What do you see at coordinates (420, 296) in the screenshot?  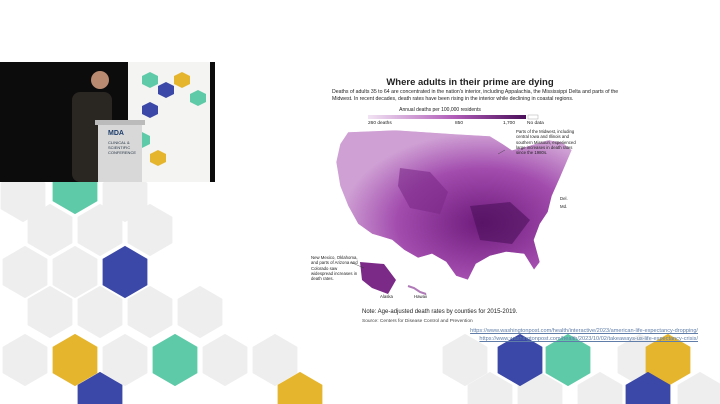 I see `map-label: Hawaii` at bounding box center [420, 296].